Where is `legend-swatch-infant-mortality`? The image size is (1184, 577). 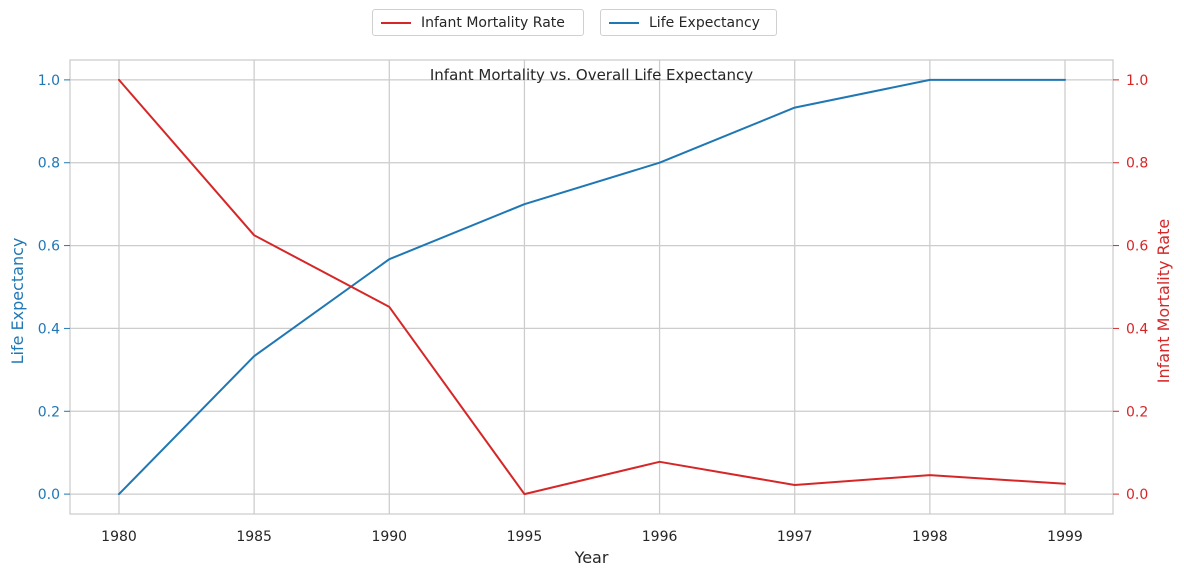 legend-swatch-infant-mortality is located at coordinates (396, 22).